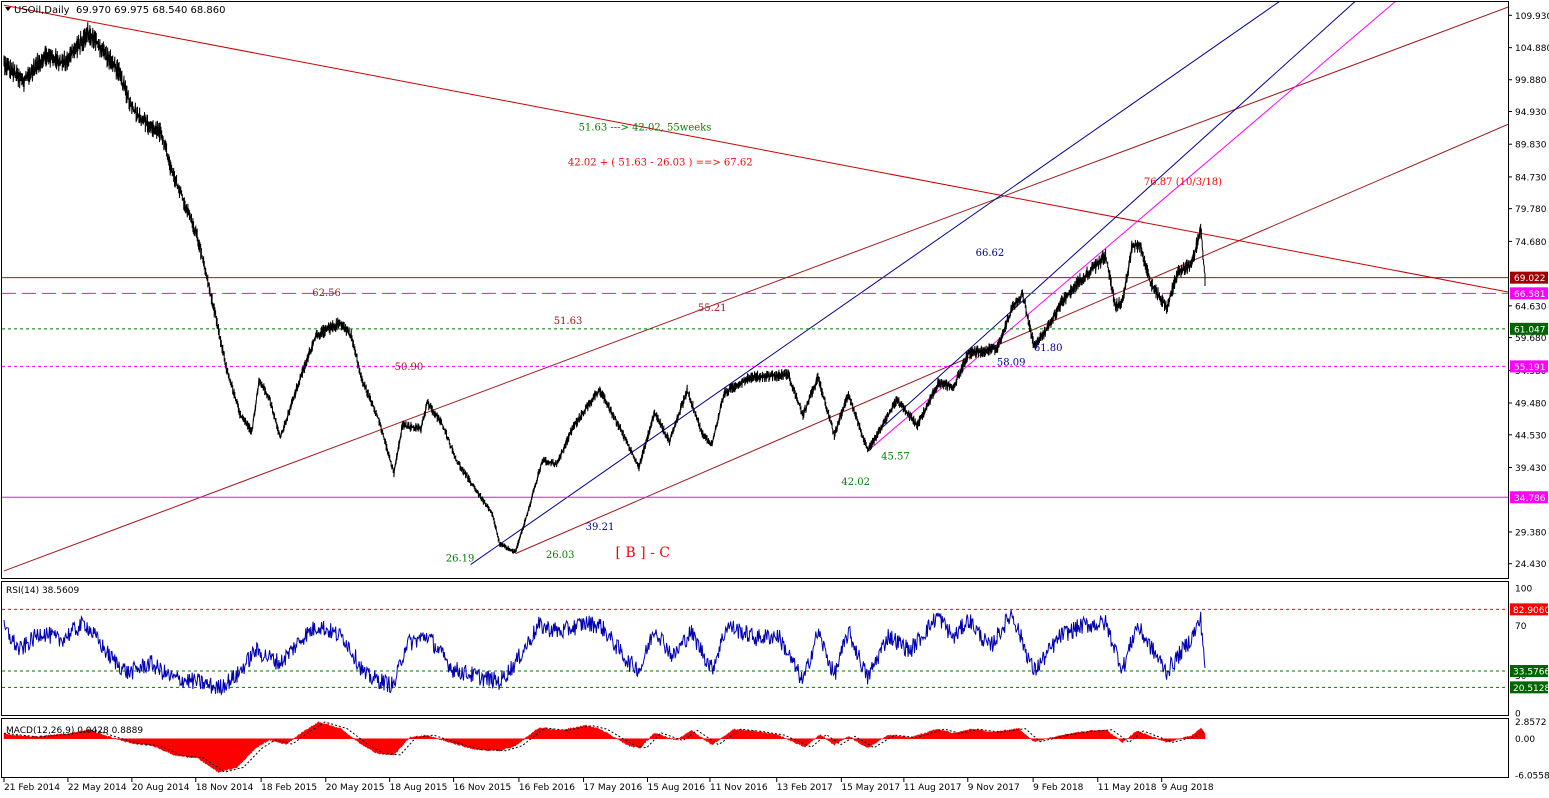 The image size is (1549, 798). Describe the element at coordinates (1531, 210) in the screenshot. I see `price-tick-label: 79.780` at that location.